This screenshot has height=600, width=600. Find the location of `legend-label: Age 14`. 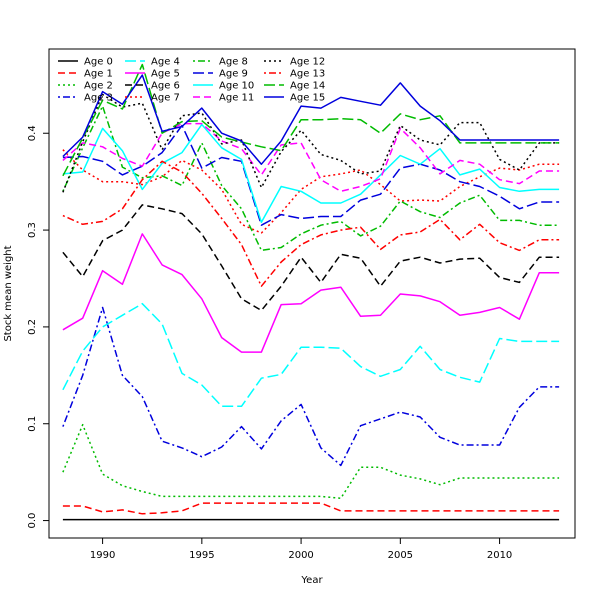

legend-label: Age 14 is located at coordinates (307, 86).